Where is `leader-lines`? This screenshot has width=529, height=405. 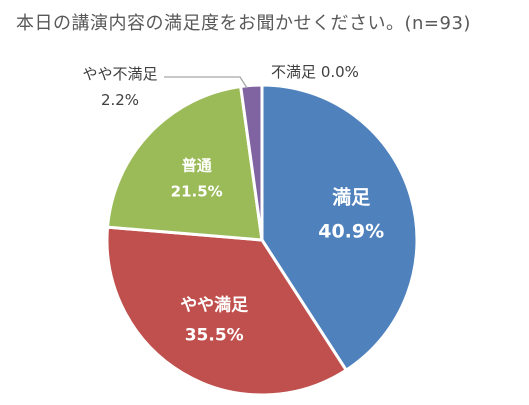
leader-lines is located at coordinates (206, 82).